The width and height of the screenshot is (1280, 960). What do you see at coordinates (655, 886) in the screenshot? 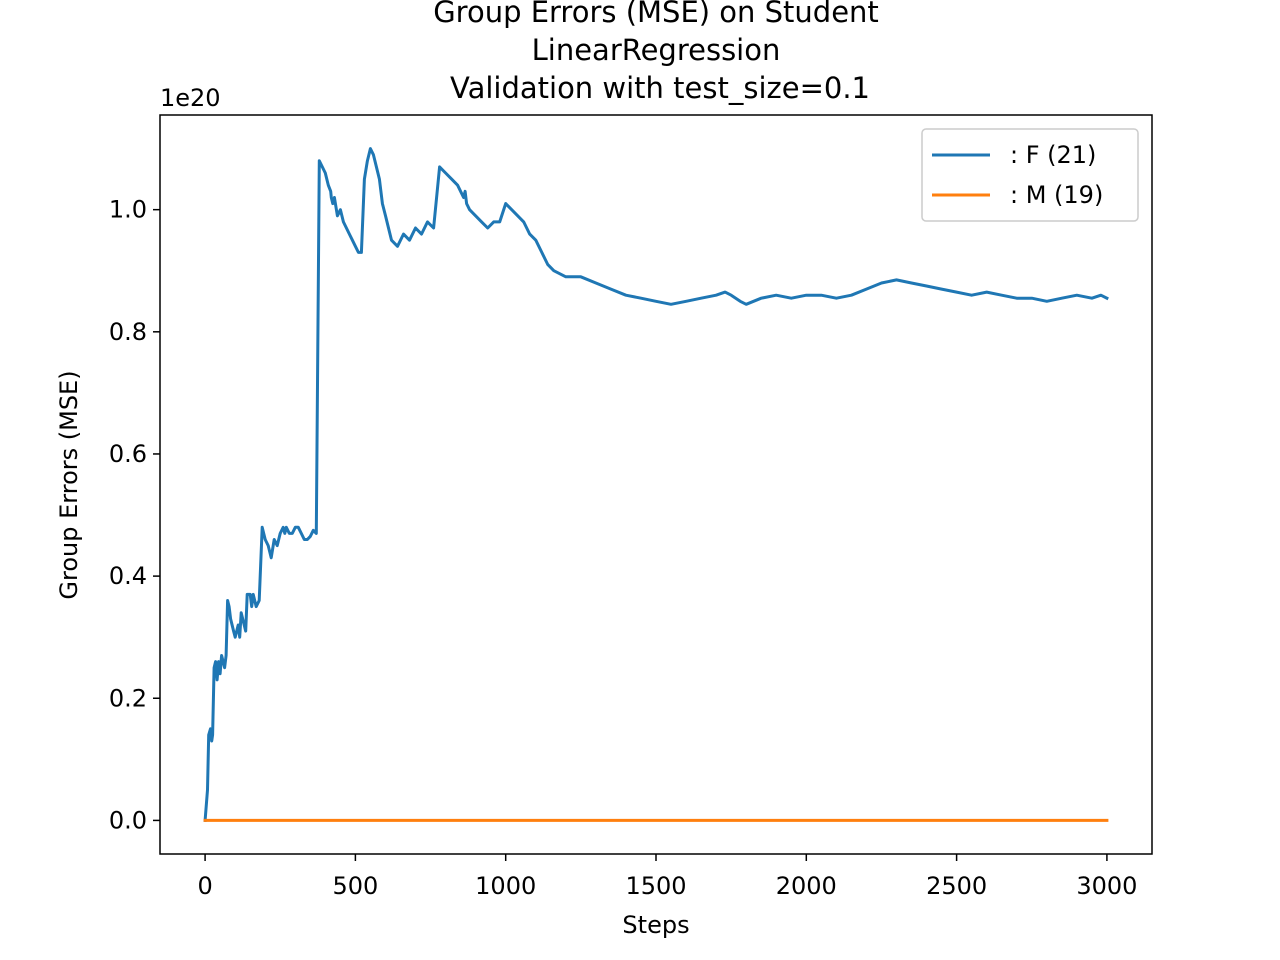
I see `x-tick-label: 1500` at bounding box center [655, 886].